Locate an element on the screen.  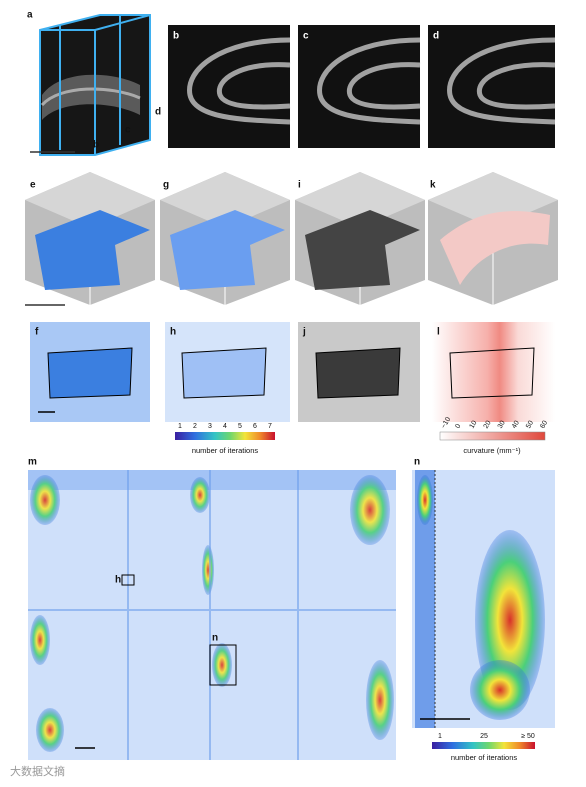
cube-label: d is located at coordinates (158, 112).